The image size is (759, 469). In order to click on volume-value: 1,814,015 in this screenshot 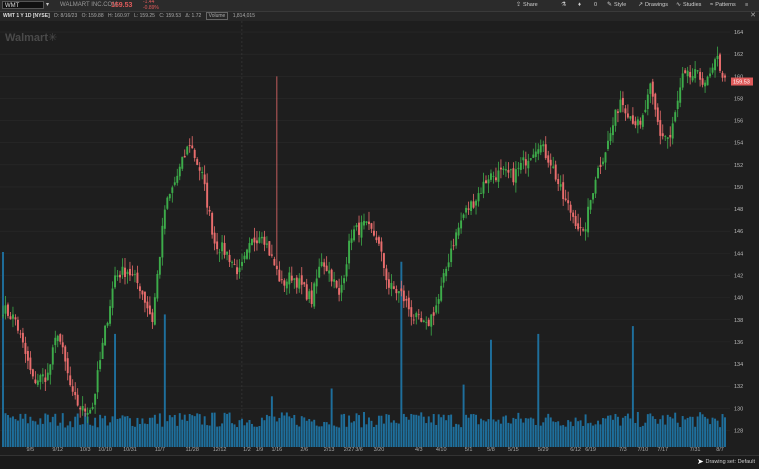, I will do `click(243, 16)`.